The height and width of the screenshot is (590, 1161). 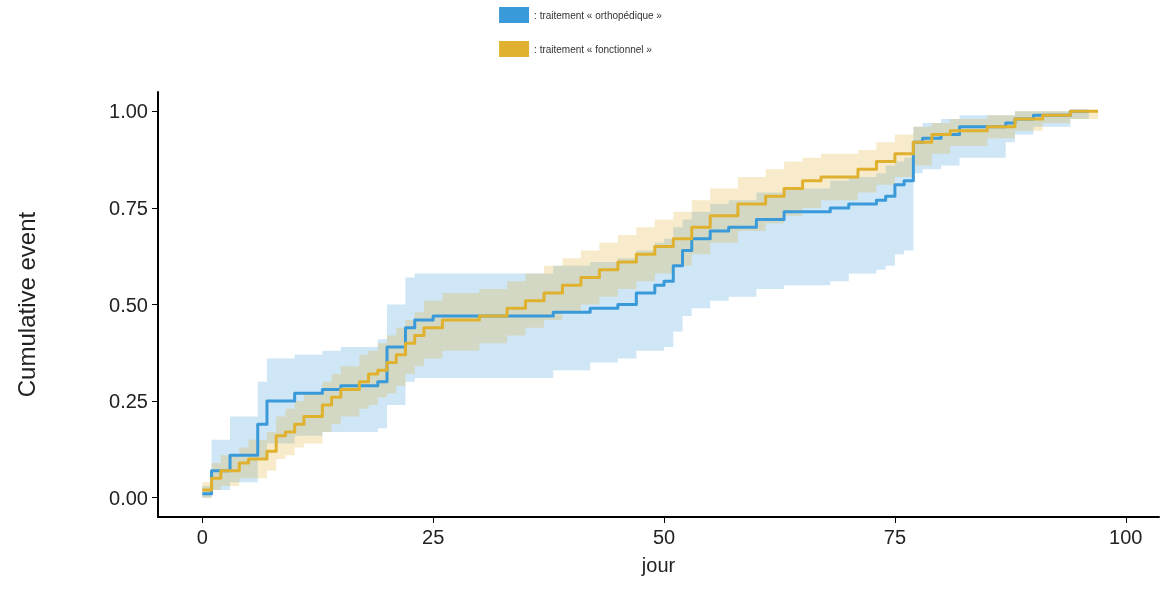 What do you see at coordinates (664, 537) in the screenshot?
I see `x-tick-label: 50` at bounding box center [664, 537].